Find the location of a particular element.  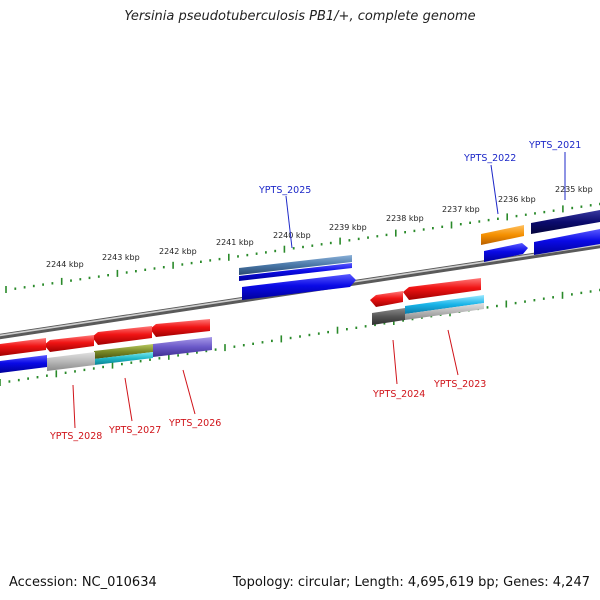

gene-label-ypts-2025: YPTS_2025 is located at coordinates (284, 190).